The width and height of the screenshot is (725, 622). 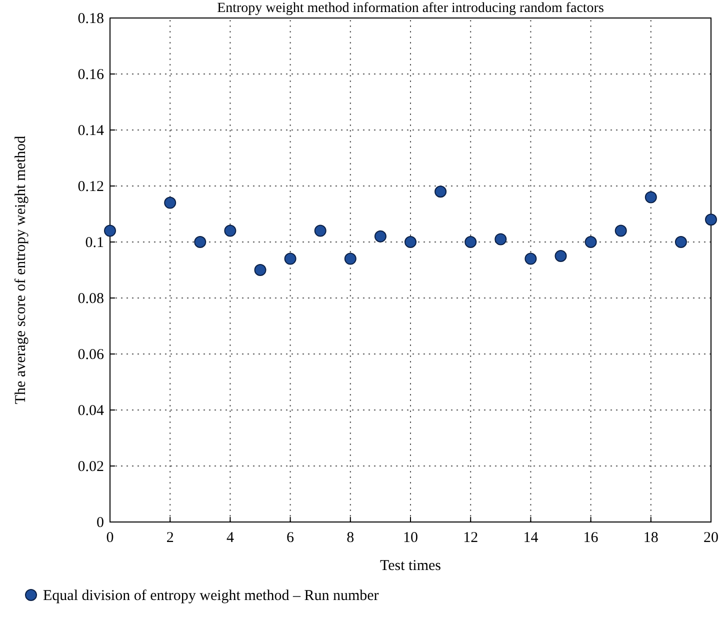 What do you see at coordinates (230, 538) in the screenshot?
I see `x-tick-label: 4` at bounding box center [230, 538].